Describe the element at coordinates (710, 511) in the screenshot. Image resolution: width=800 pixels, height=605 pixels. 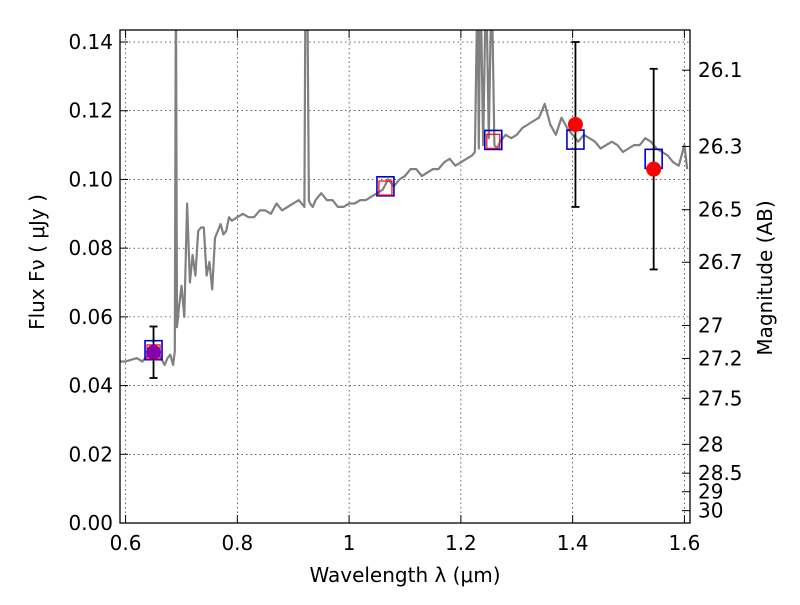
I see `mag-tick-label: 30` at that location.